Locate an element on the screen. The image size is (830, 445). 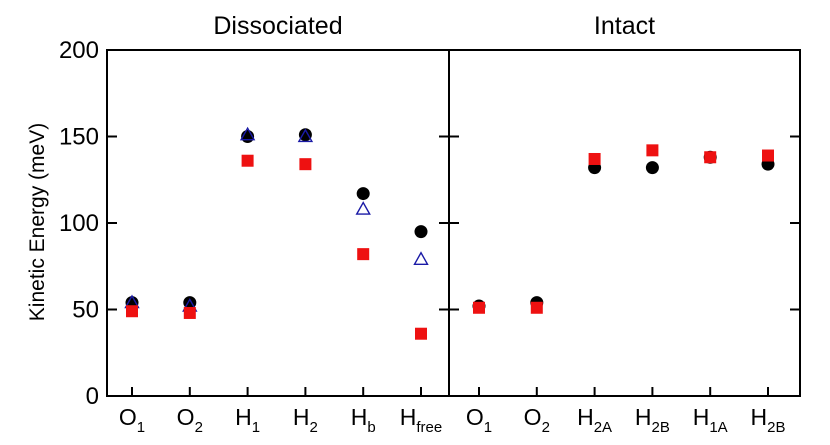
y-tick-label: 200 is located at coordinates (79, 50).